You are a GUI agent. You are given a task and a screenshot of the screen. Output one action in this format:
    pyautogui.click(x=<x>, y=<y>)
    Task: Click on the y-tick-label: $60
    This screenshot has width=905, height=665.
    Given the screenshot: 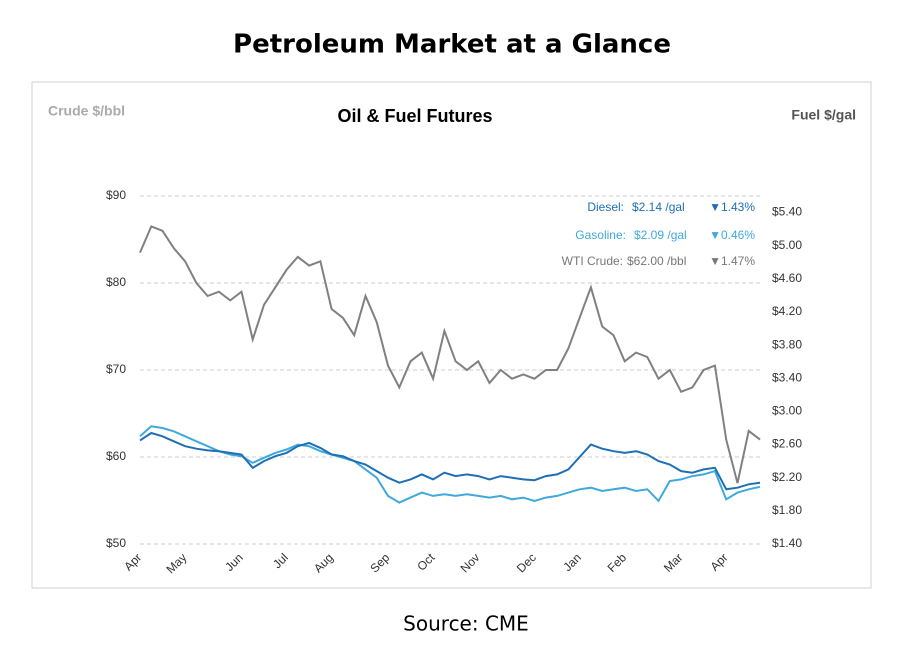 What is the action you would take?
    pyautogui.click(x=116, y=456)
    